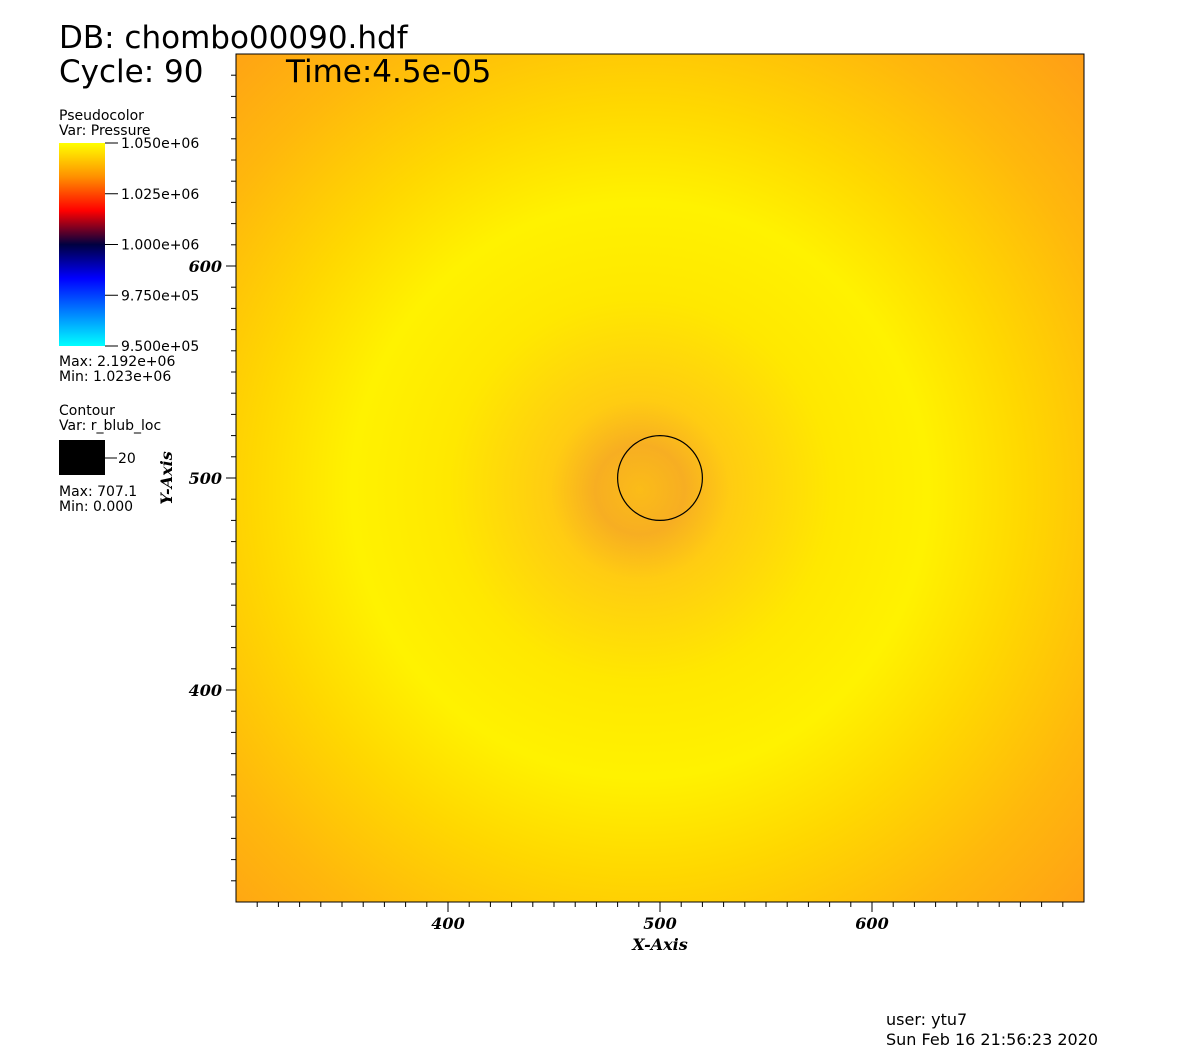  I want to click on legend-min: Min: 1.023e+06, so click(115, 377).